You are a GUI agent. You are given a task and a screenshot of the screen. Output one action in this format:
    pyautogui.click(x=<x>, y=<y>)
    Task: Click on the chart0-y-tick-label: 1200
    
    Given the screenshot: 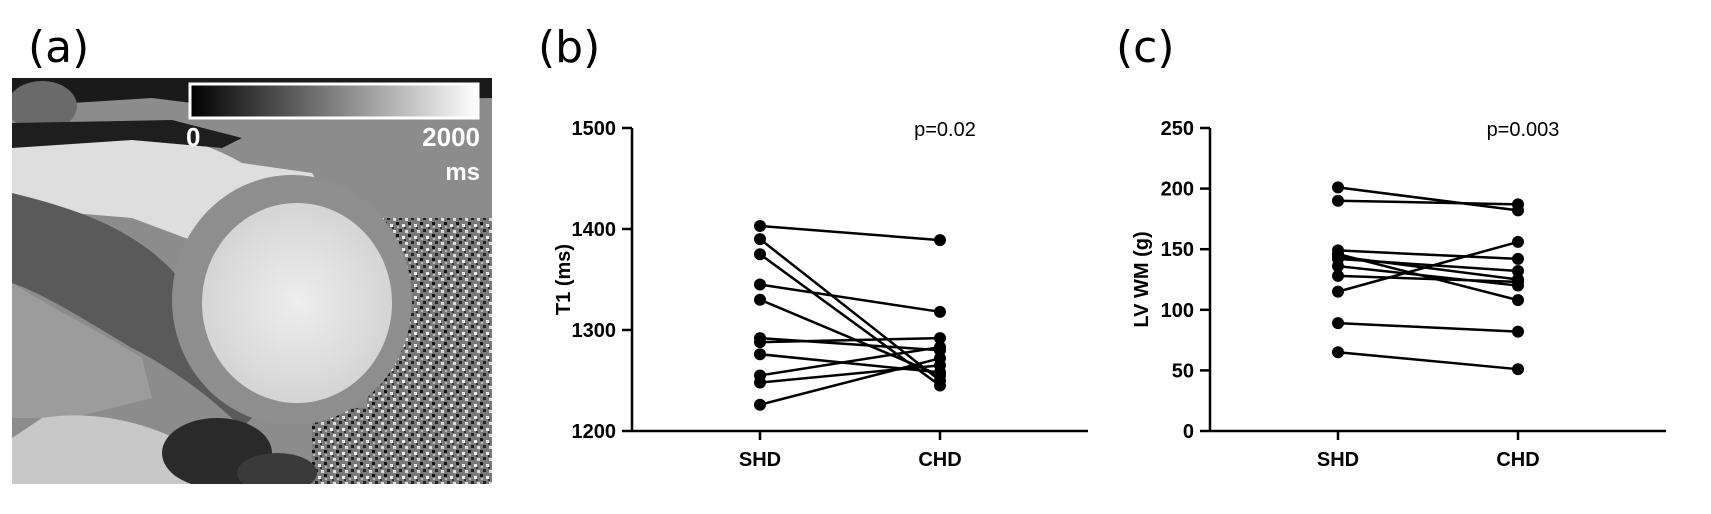 What is the action you would take?
    pyautogui.click(x=594, y=432)
    